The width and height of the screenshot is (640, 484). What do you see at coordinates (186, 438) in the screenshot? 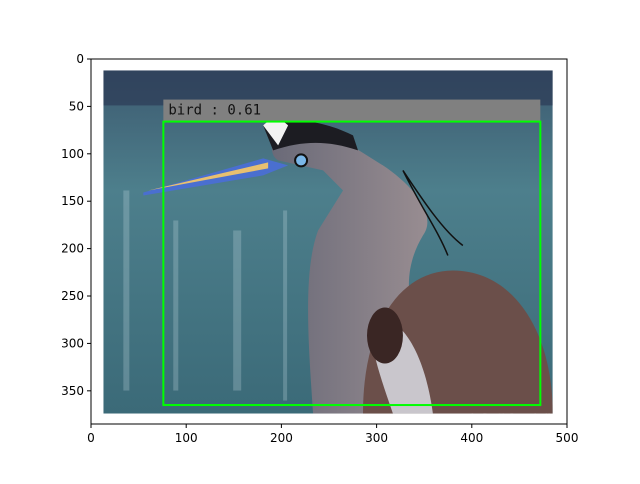
I see `x-tick-label: 100` at bounding box center [186, 438].